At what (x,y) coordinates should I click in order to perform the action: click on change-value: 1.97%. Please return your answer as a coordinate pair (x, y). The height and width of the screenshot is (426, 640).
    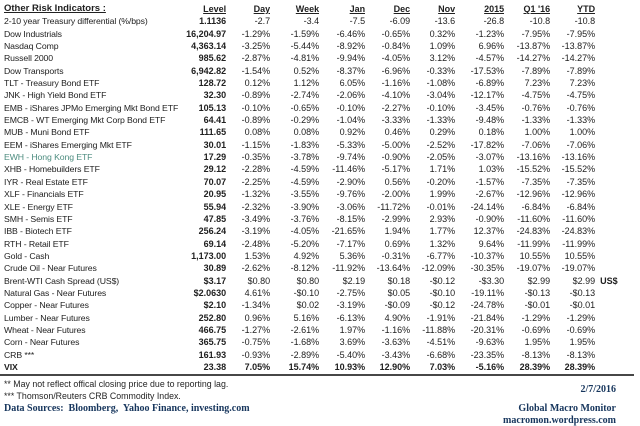
    Looking at the image, I should click on (352, 329).